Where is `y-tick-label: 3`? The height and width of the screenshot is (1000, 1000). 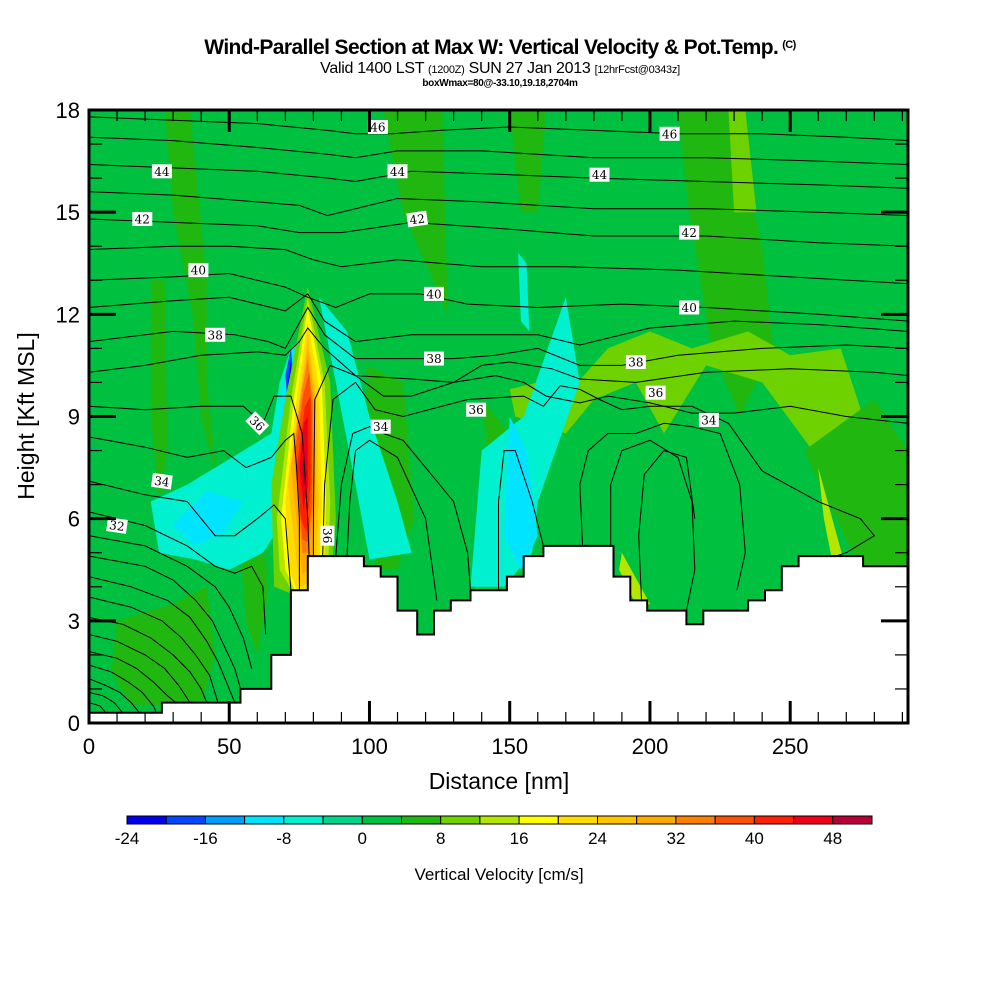 y-tick-label: 3 is located at coordinates (74, 621).